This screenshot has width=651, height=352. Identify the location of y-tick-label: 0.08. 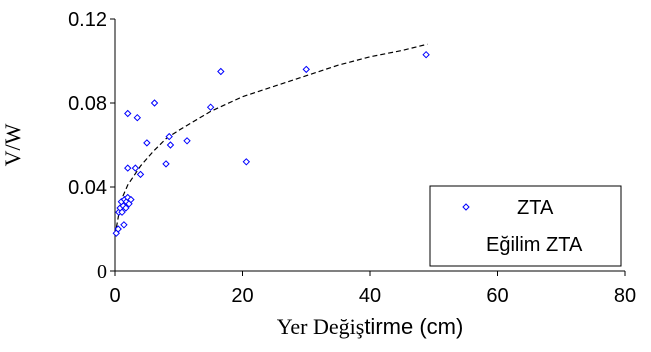
(87, 104).